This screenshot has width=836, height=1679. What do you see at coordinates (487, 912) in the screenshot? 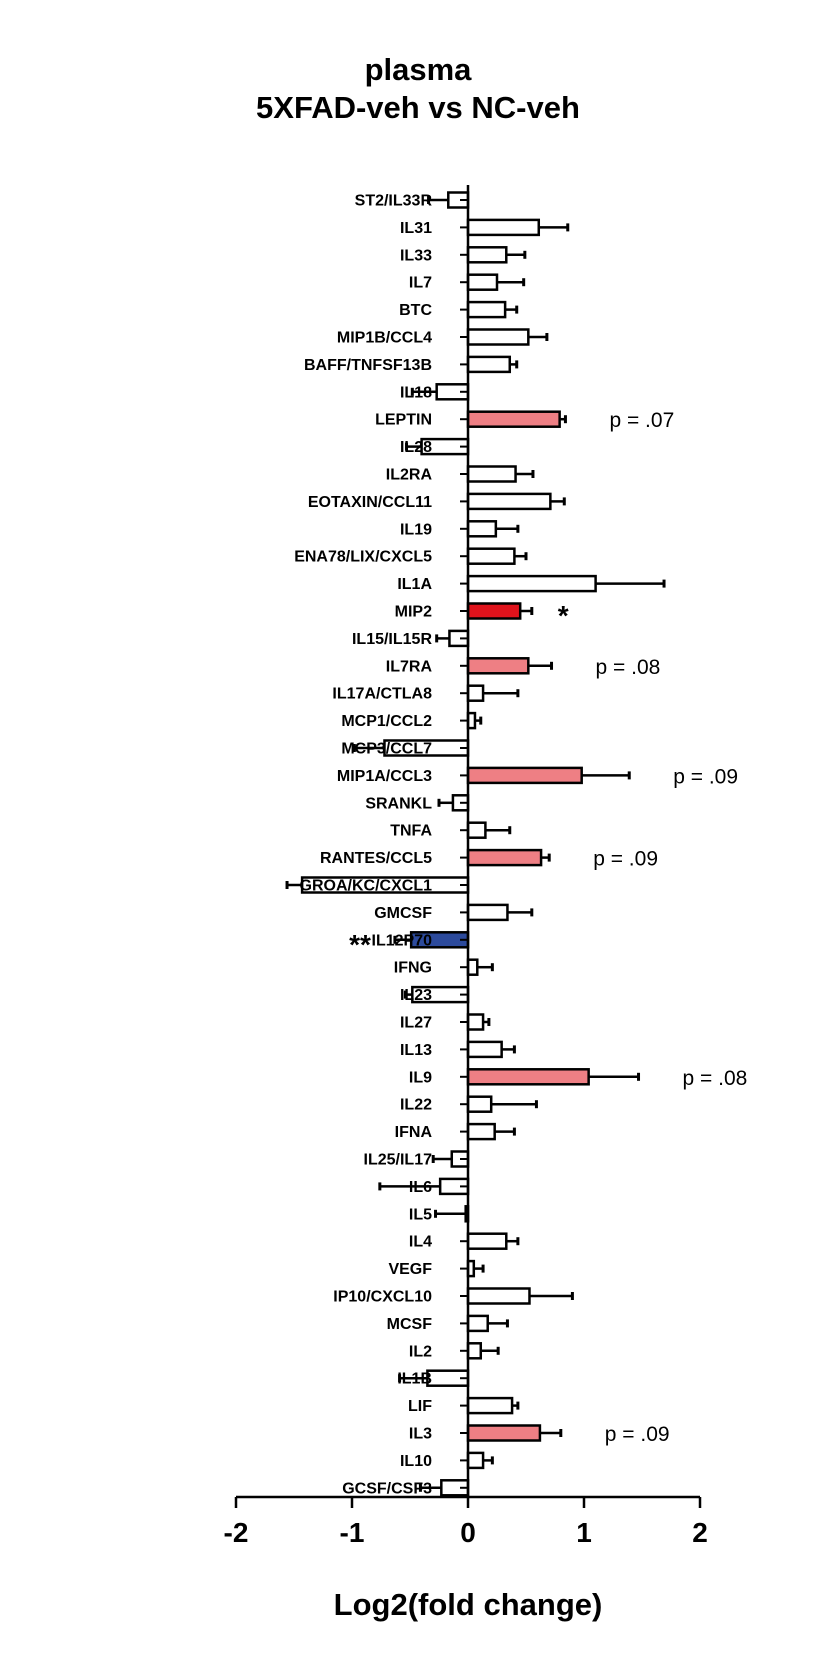
I see `bar-gmcsf` at bounding box center [487, 912].